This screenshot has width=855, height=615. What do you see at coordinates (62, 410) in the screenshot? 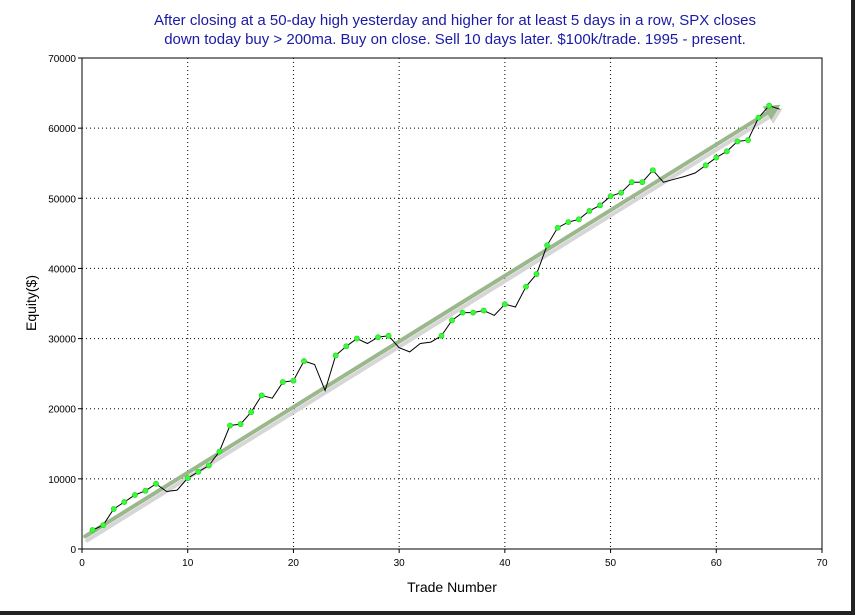
I see `y-tick-label: 20000` at bounding box center [62, 410].